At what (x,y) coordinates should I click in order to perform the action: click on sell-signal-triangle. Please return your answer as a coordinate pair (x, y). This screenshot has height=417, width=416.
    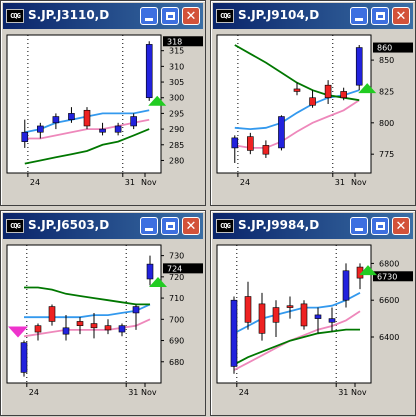
    Looking at the image, I should click on (18, 332).